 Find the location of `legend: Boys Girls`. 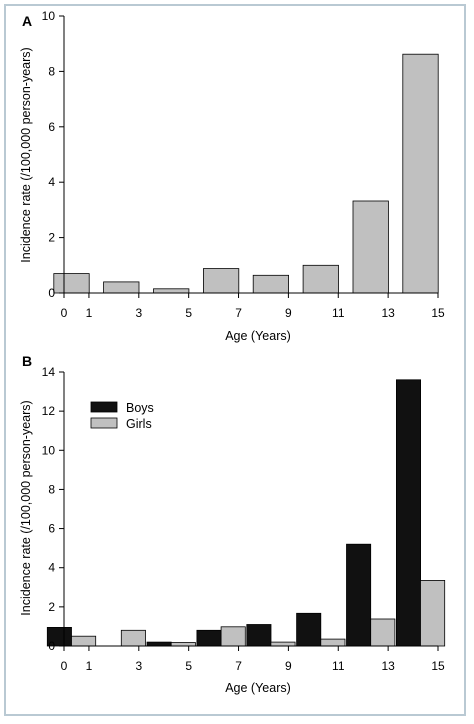

legend: Boys Girls is located at coordinates (122, 416).